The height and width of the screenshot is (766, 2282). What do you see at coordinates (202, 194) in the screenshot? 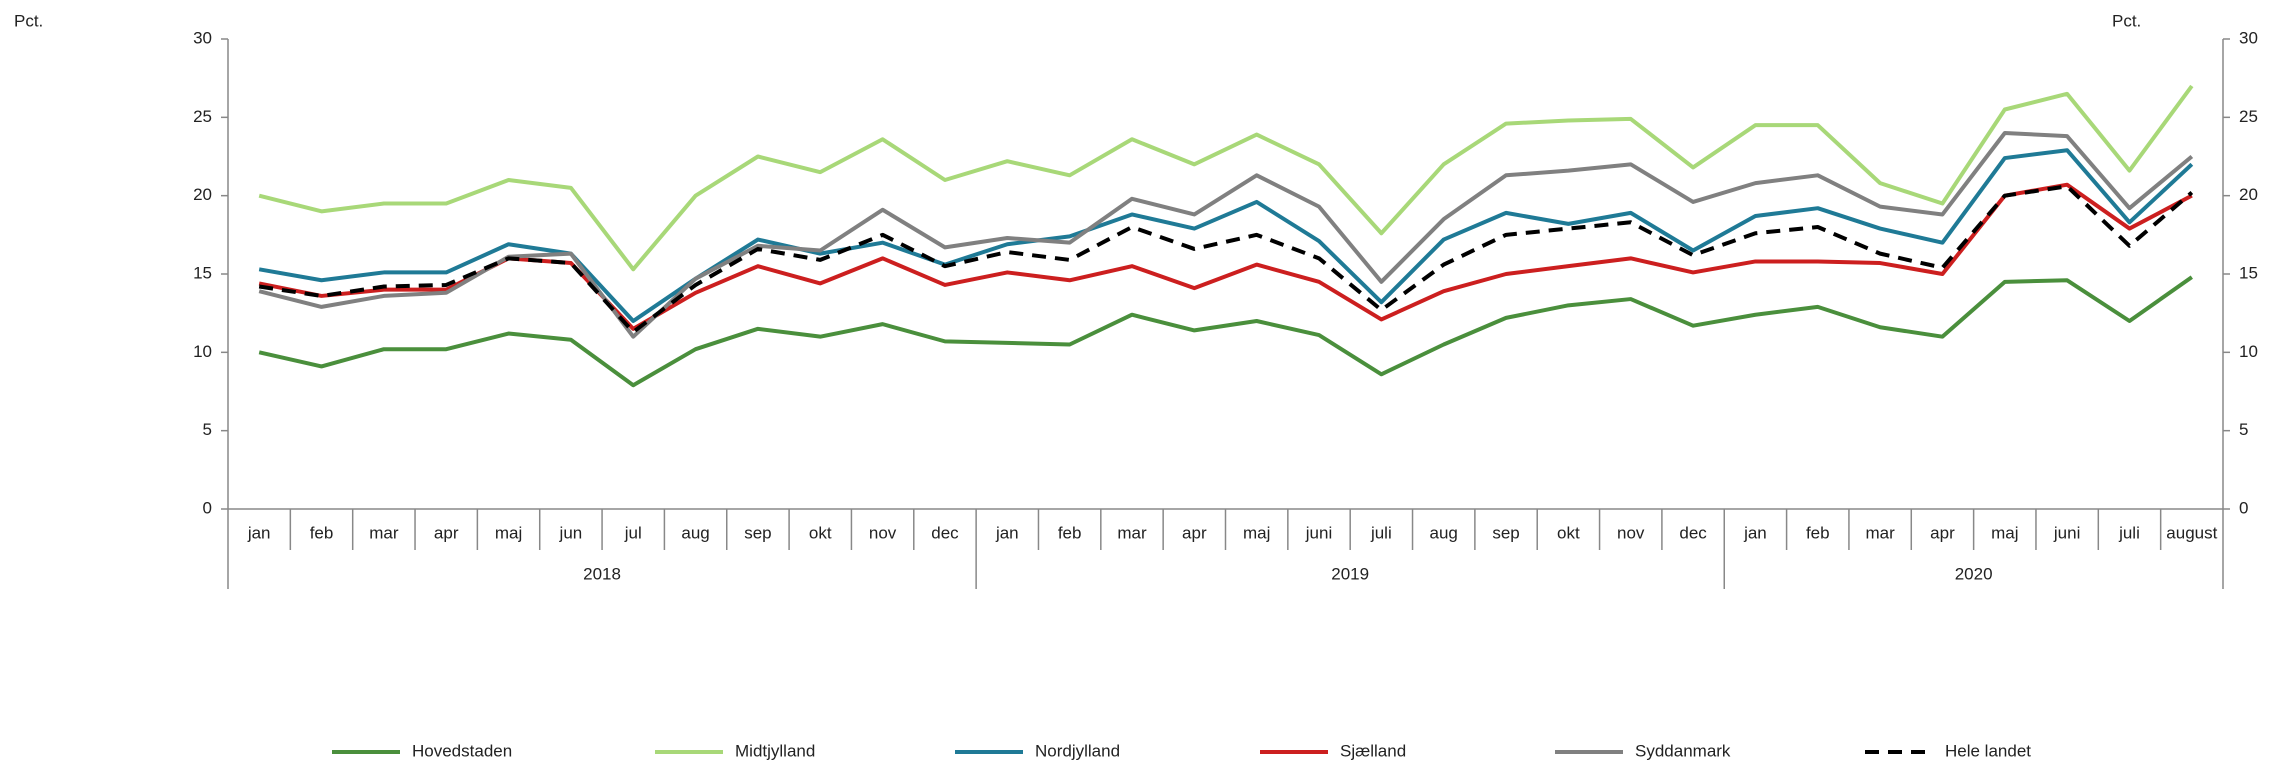
I see `y-tick-label: 20` at bounding box center [202, 194].